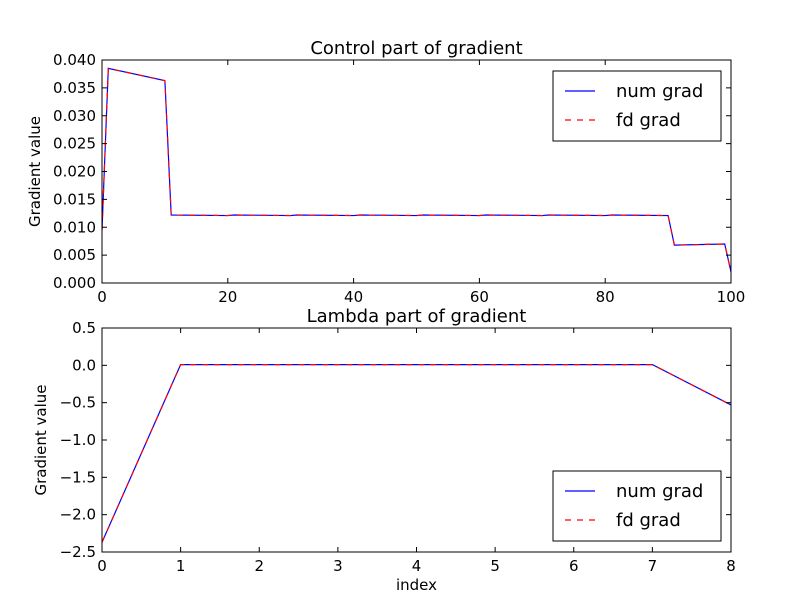  Describe the element at coordinates (605, 297) in the screenshot. I see `x-tick-label: 80` at that location.